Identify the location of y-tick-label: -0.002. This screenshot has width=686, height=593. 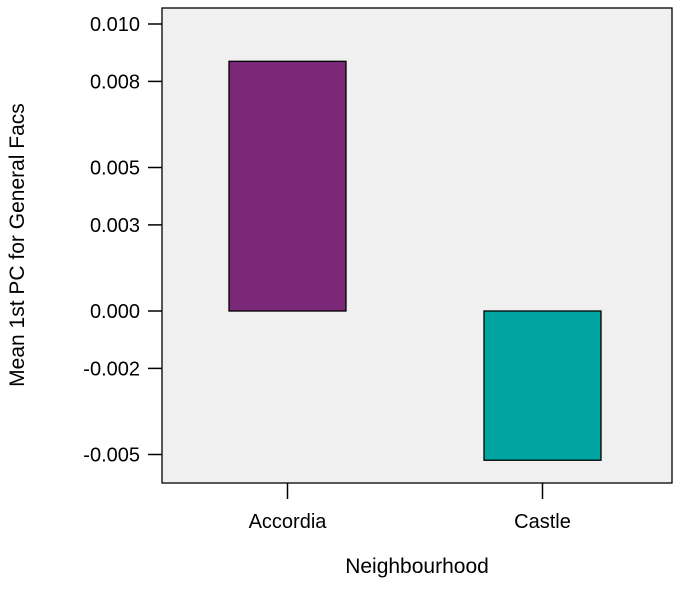
(111, 369).